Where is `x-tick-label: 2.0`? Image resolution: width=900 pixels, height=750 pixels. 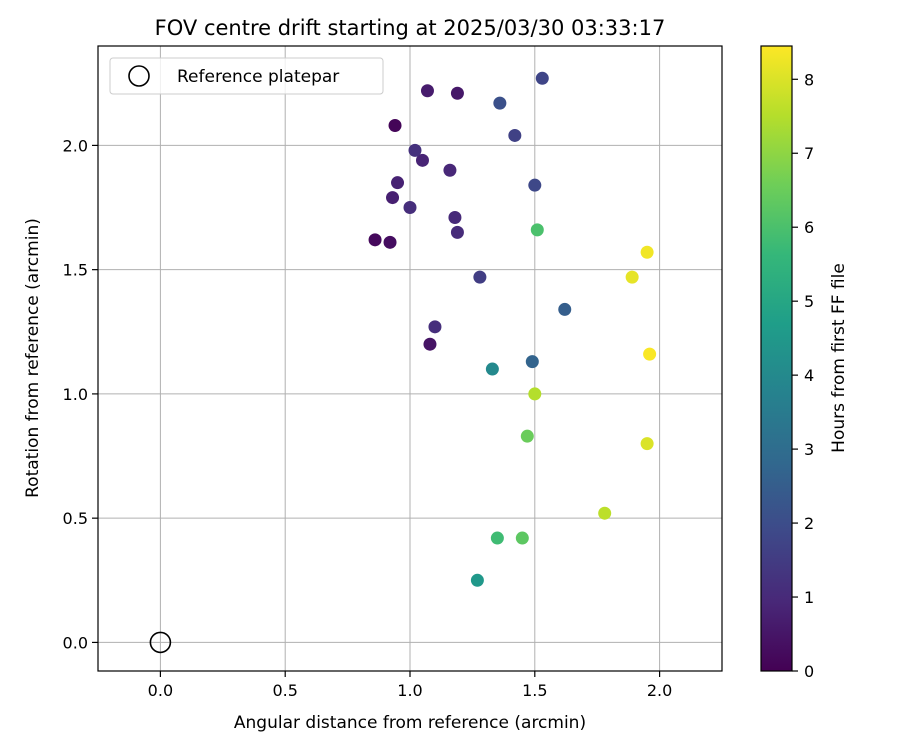
x-tick-label: 2.0 is located at coordinates (659, 690).